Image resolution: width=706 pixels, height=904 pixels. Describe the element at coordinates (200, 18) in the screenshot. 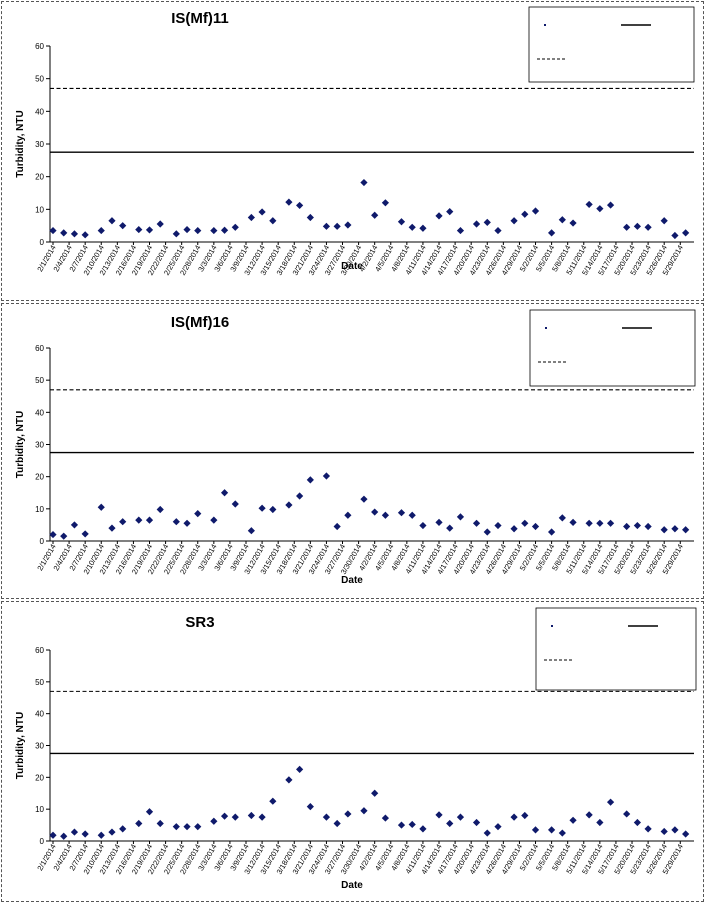

I see `chart-title: IS(Mf)11` at that location.